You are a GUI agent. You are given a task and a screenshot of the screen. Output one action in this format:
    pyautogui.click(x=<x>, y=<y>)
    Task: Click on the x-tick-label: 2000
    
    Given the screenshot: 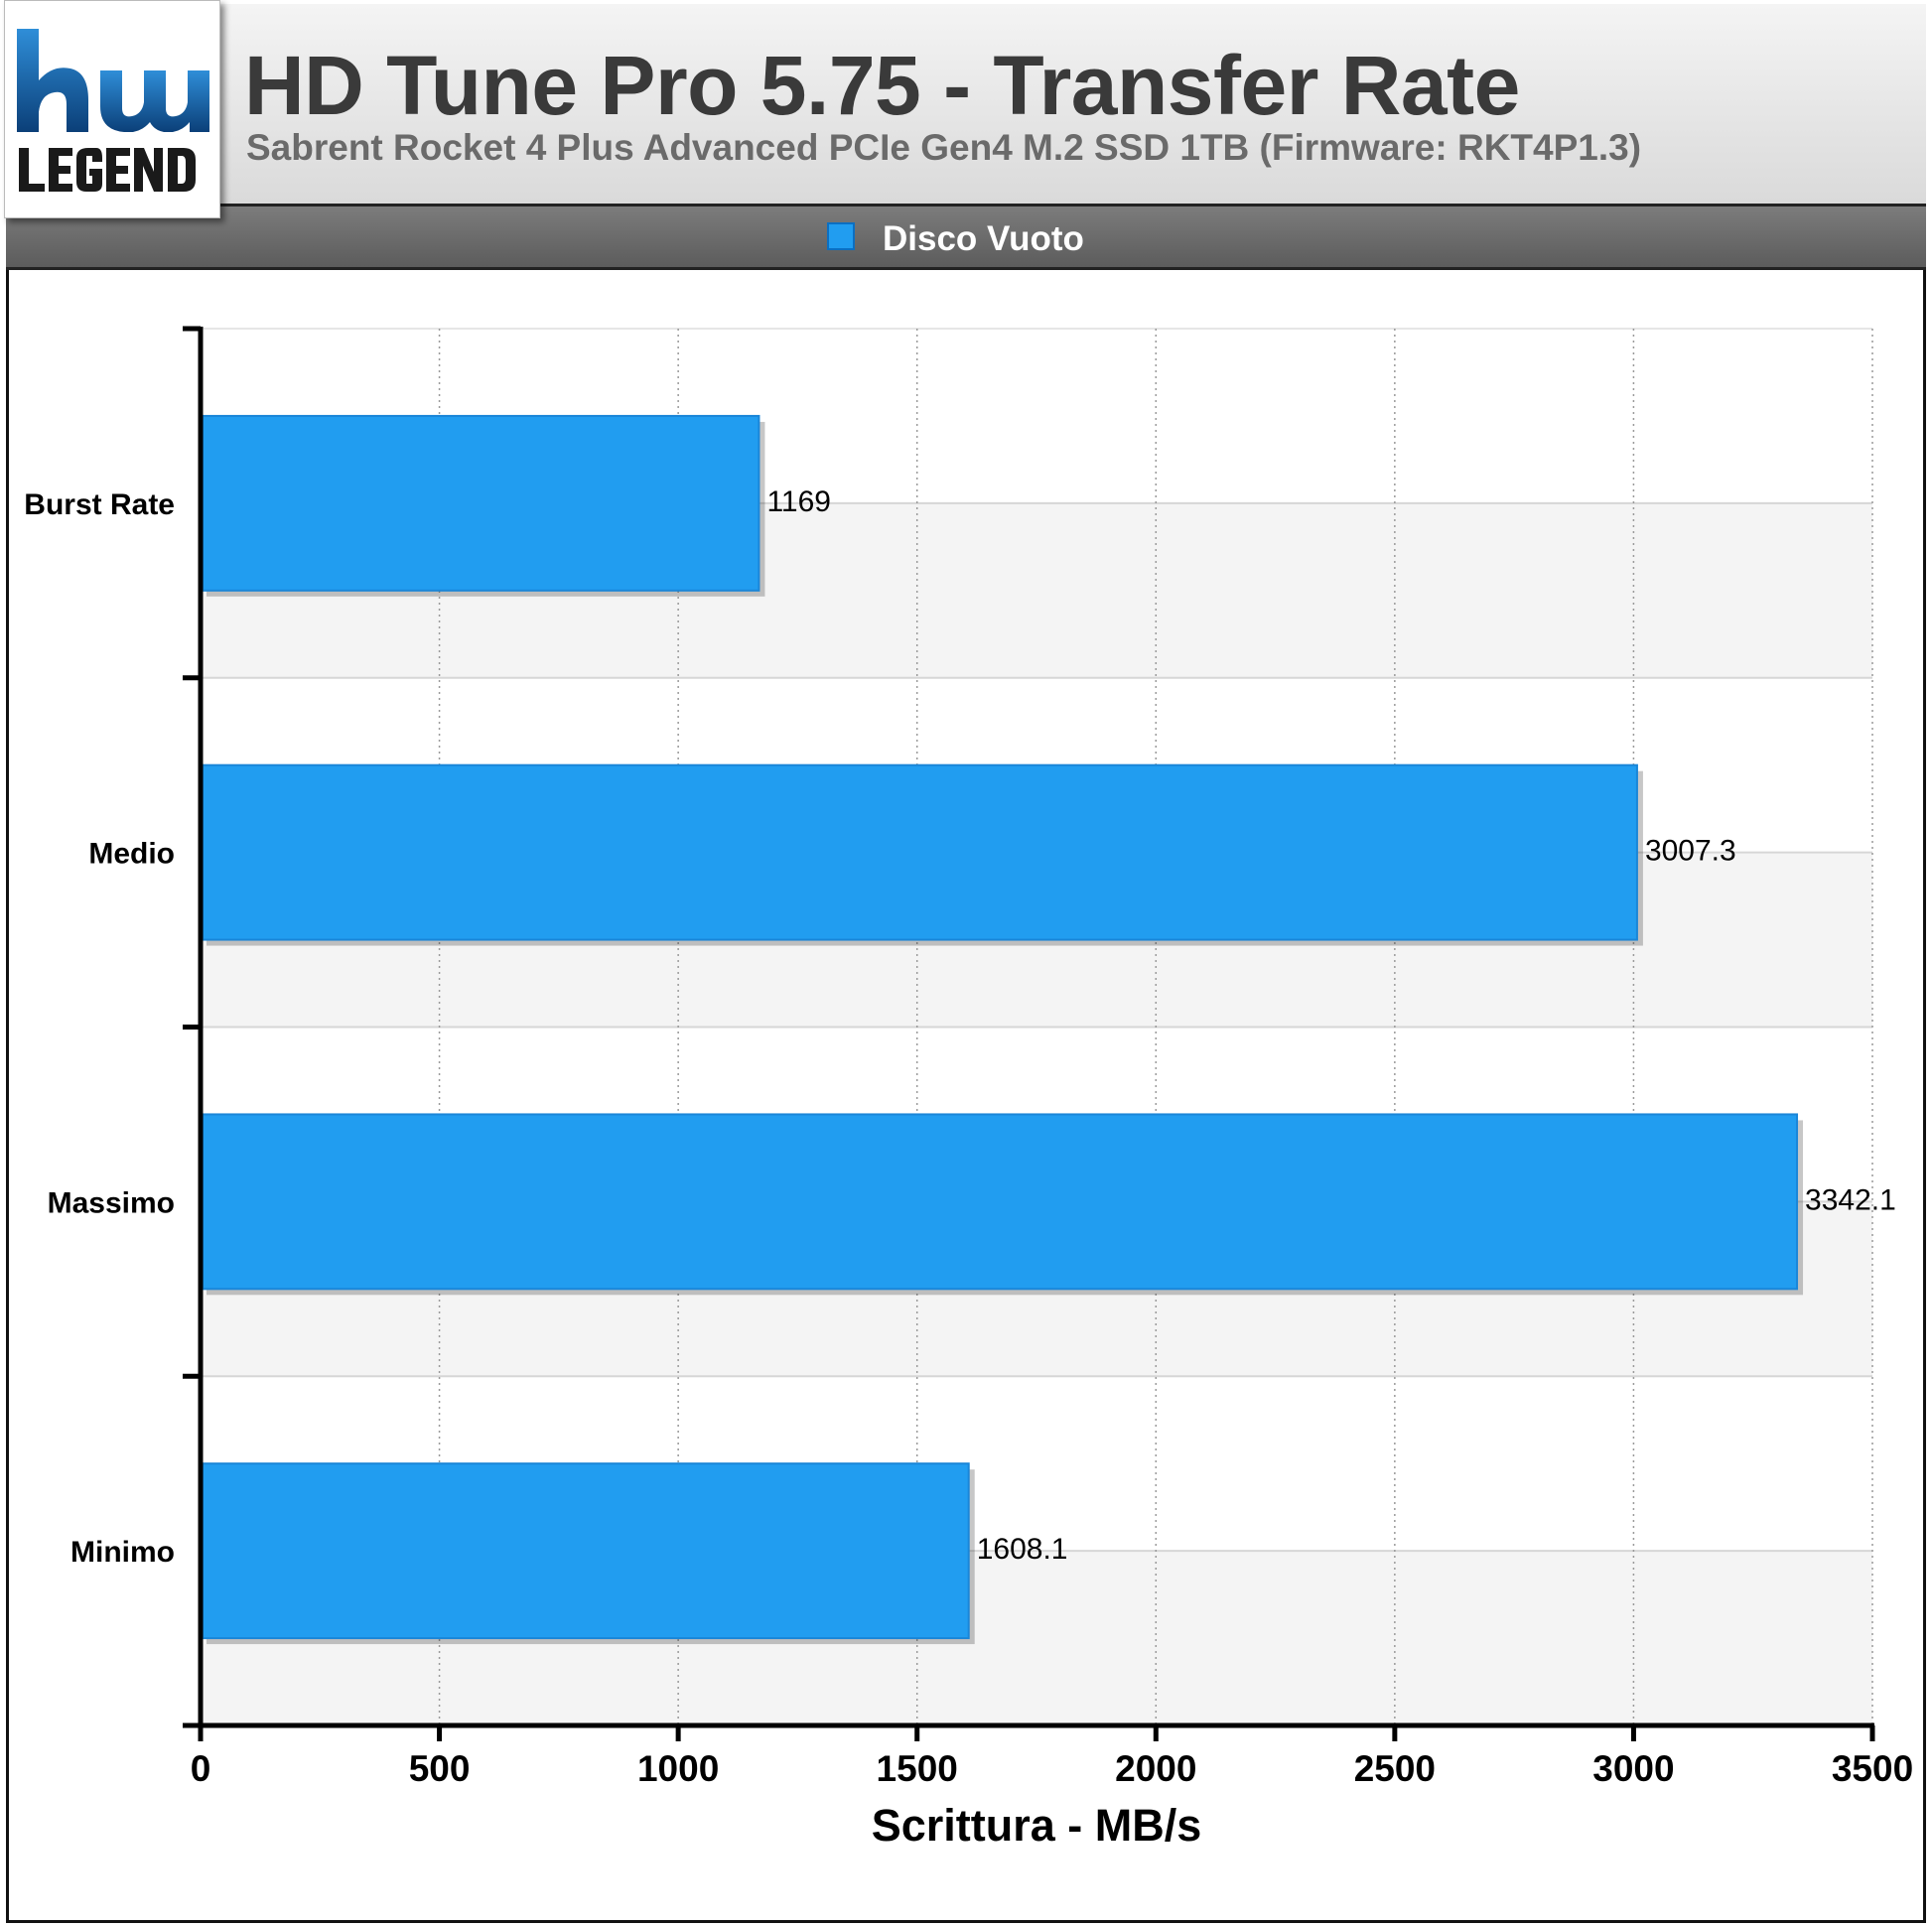 What is the action you would take?
    pyautogui.click(x=1156, y=1769)
    